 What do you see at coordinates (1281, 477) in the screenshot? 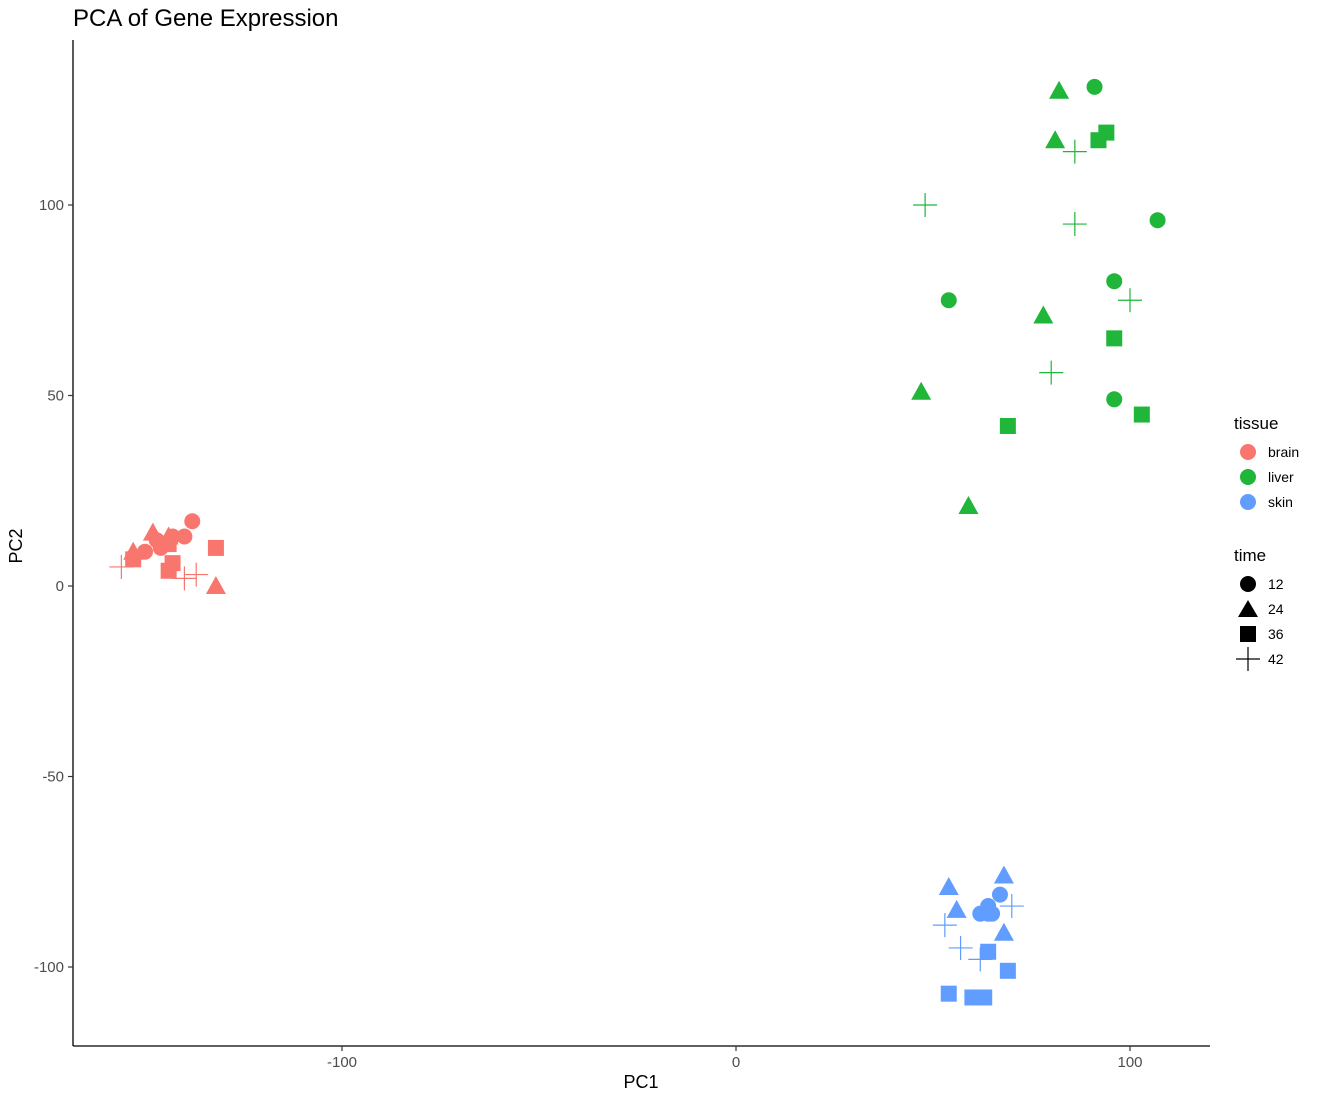
I see `legend-label-liver: liver` at bounding box center [1281, 477].